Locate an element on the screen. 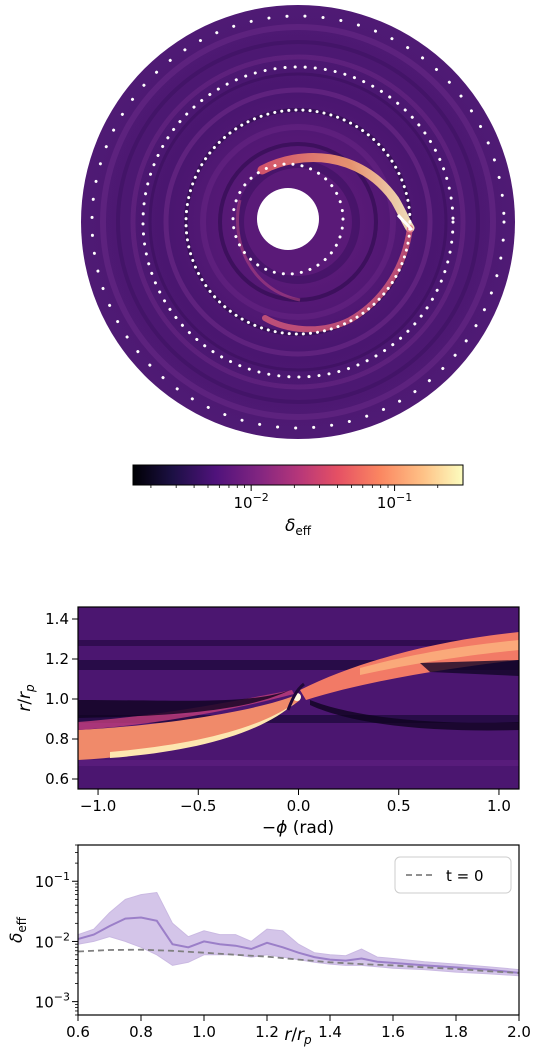 The height and width of the screenshot is (1047, 540). heatmap-ylabel: r/rp is located at coordinates (26, 698).